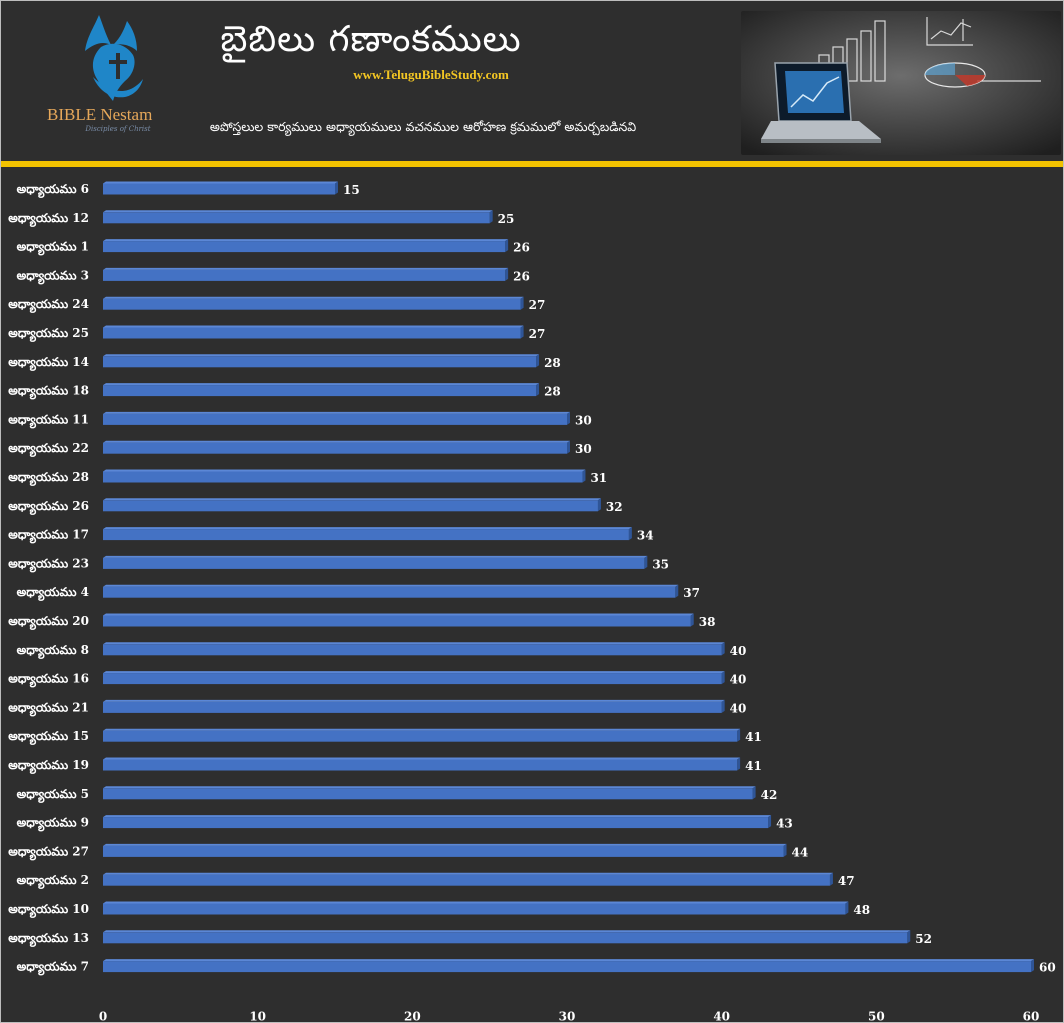 The height and width of the screenshot is (1023, 1064). I want to click on category-label: అధ్యాయము 15, so click(48, 737).